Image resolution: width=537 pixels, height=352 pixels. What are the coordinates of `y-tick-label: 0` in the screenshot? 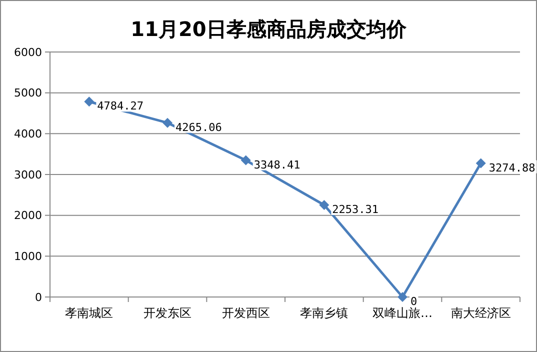 It's located at (38, 297).